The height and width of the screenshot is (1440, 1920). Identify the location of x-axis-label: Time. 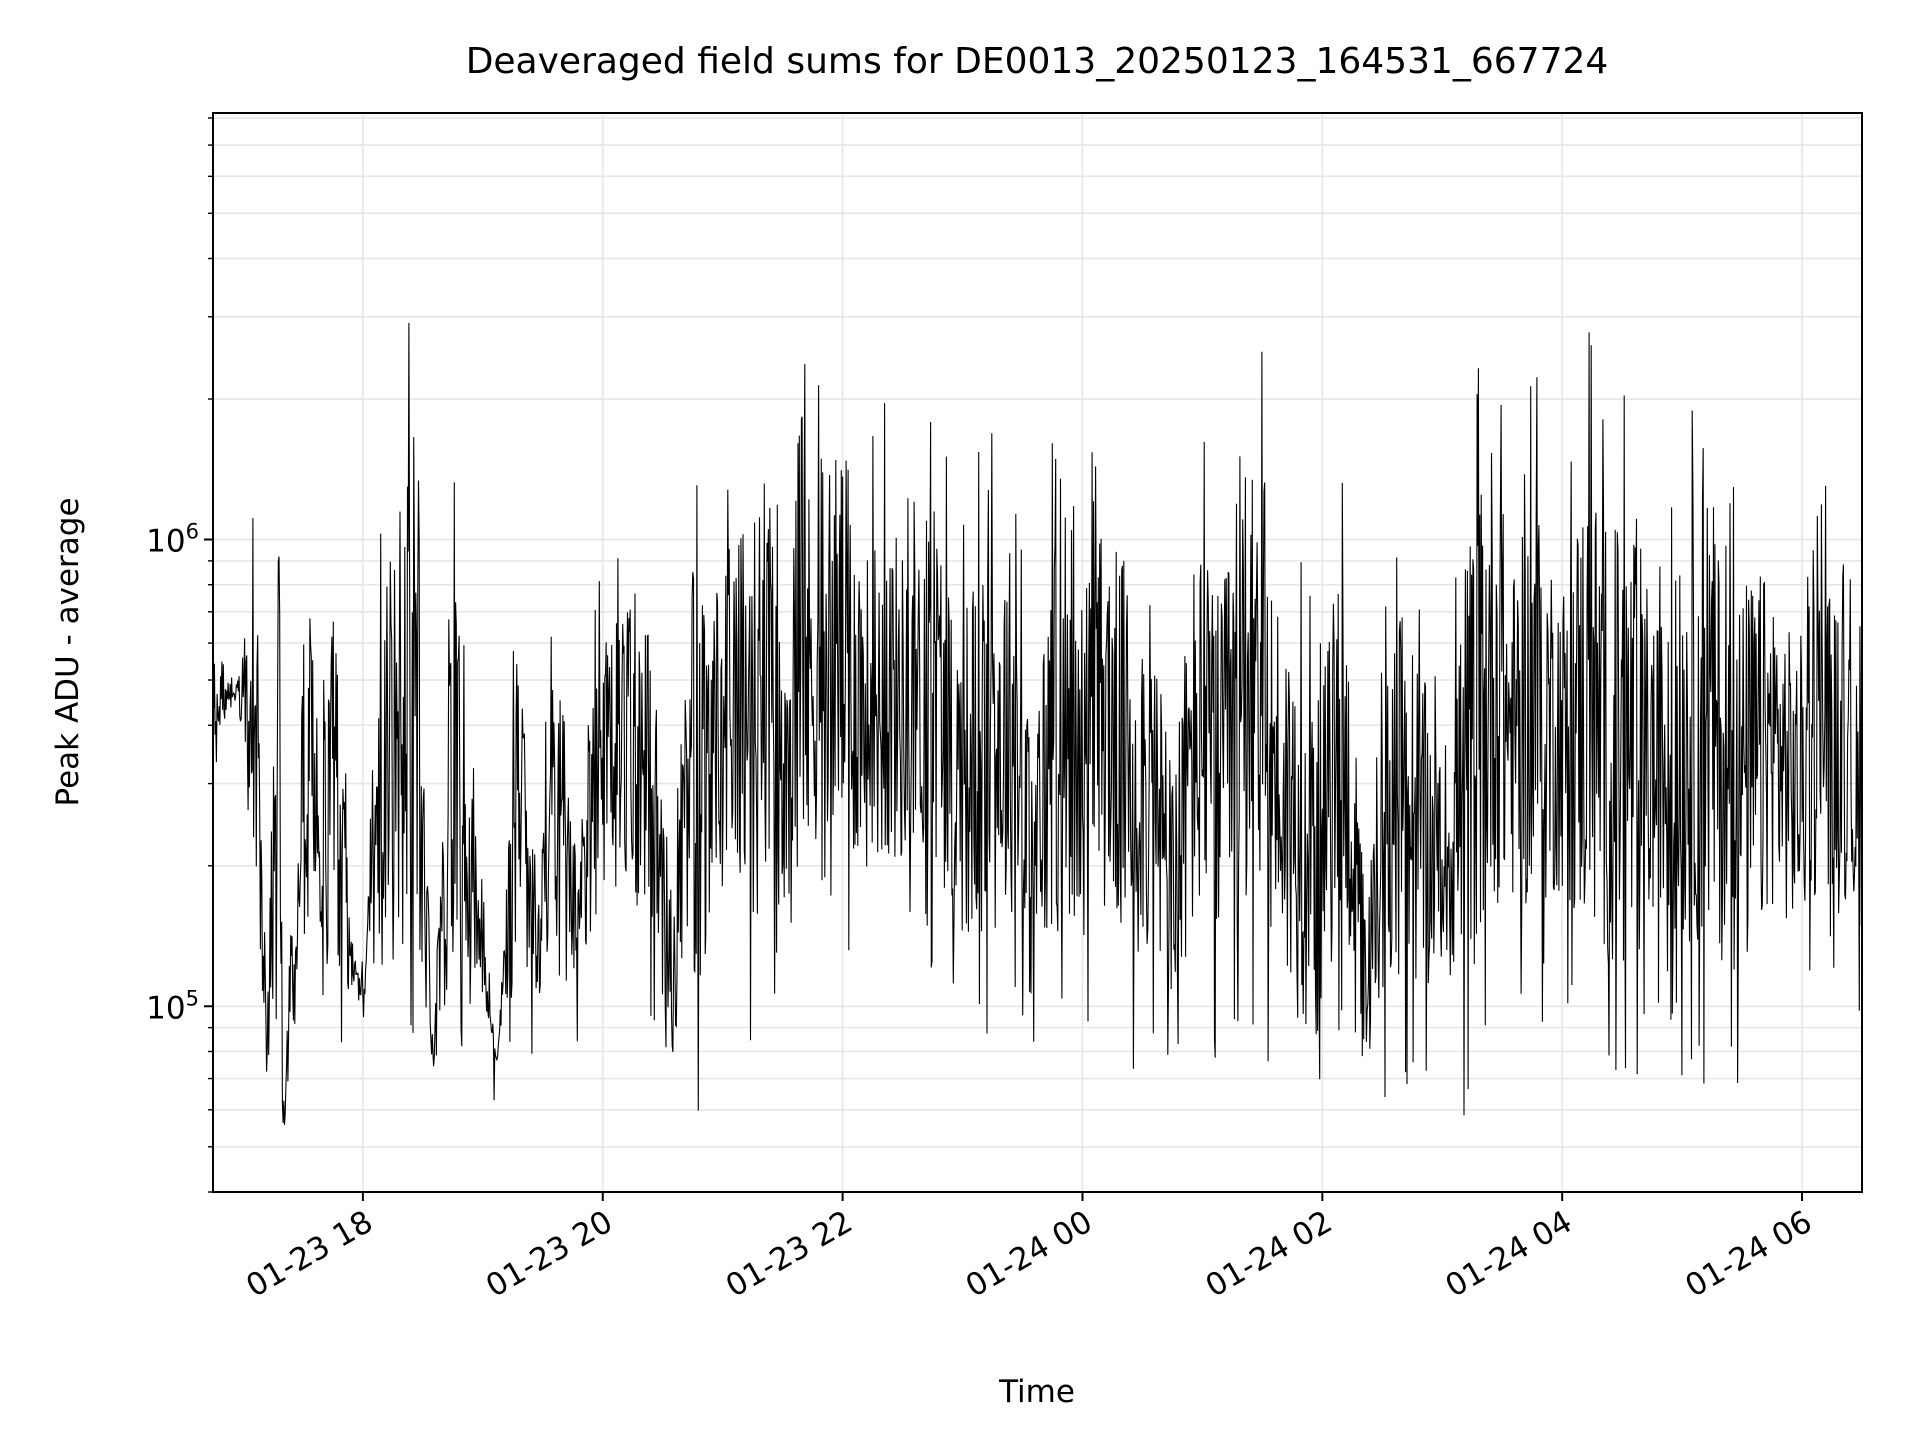
(1036, 1392).